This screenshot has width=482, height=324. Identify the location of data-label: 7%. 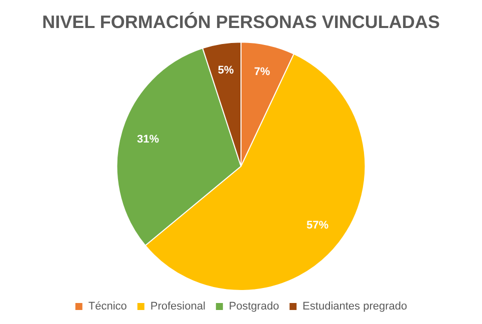
(262, 72).